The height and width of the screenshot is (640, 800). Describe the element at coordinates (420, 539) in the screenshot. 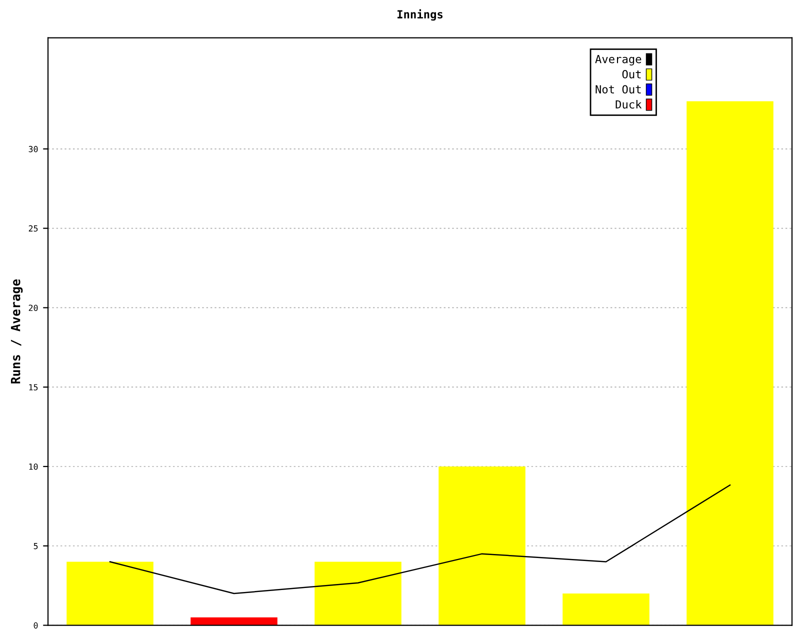

I see `line-series` at that location.